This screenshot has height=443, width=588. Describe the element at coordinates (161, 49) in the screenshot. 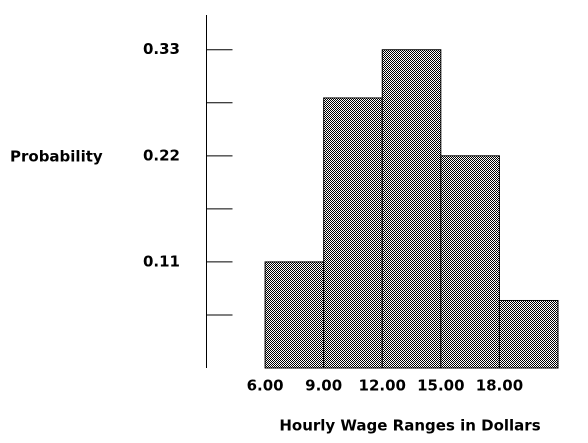

I see `y-tick-label: 0.33` at that location.